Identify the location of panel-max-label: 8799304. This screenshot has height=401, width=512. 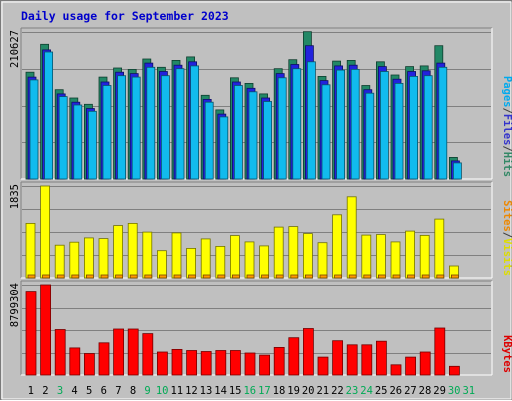
(15, 305).